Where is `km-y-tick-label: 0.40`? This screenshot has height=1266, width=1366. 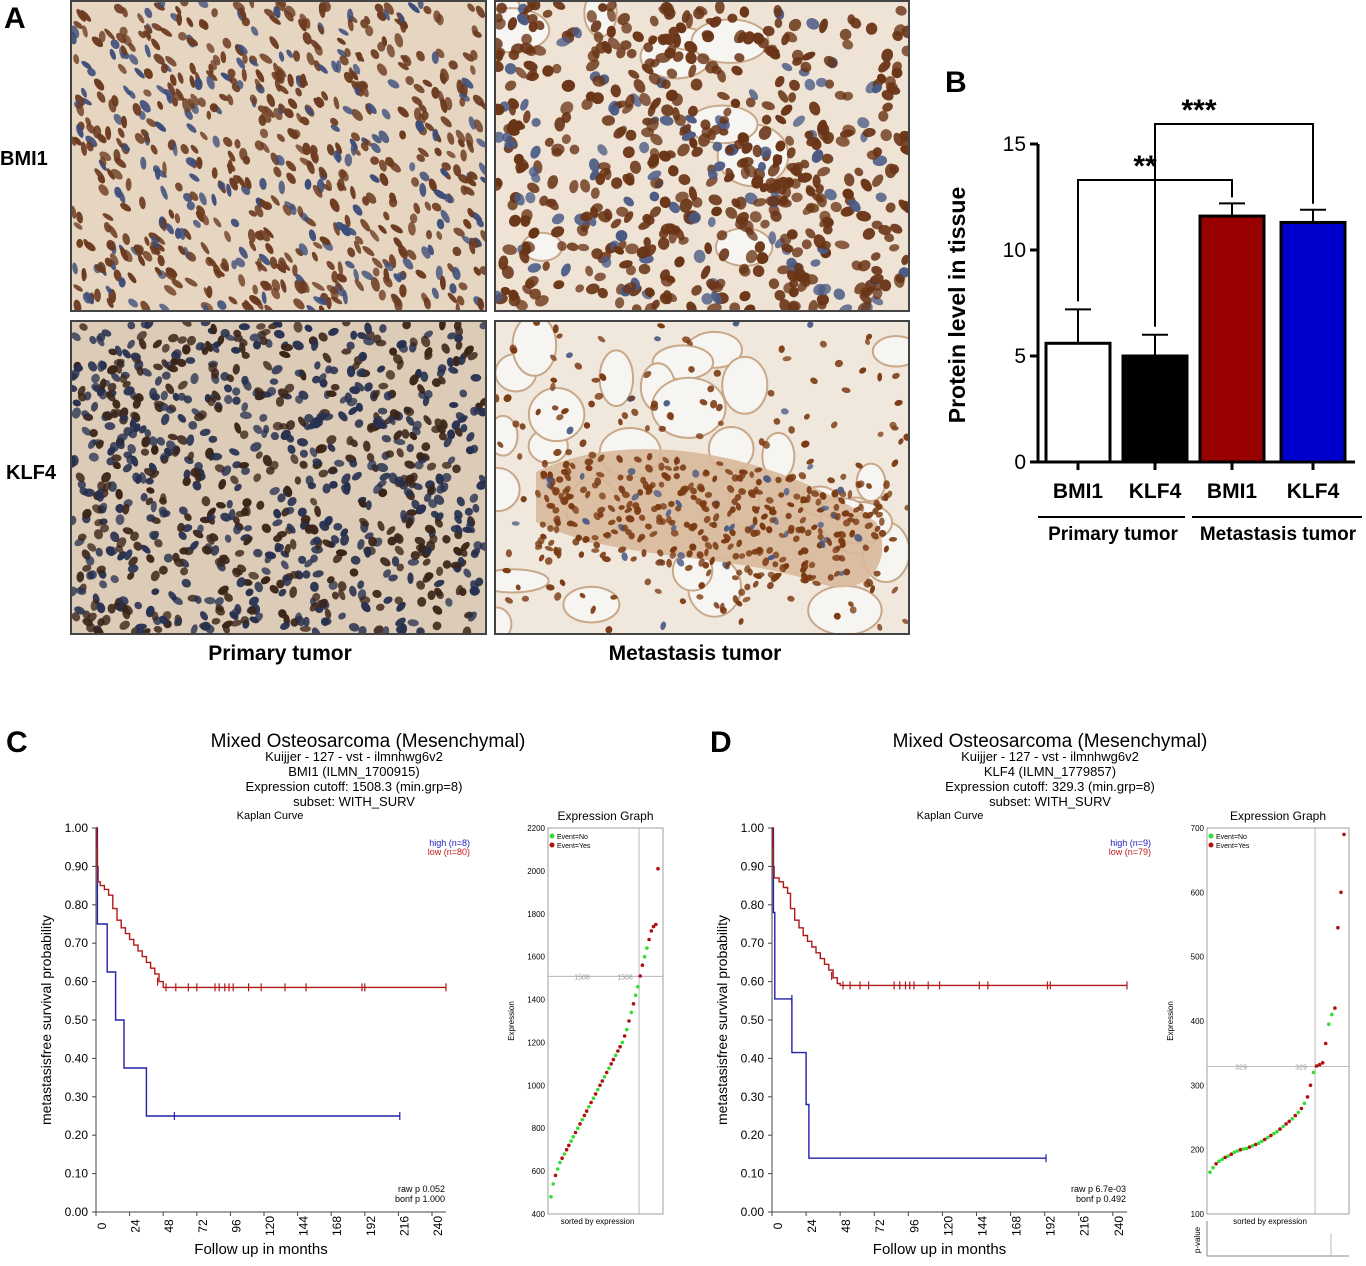
km-y-tick-label: 0.40 is located at coordinates (77, 1058).